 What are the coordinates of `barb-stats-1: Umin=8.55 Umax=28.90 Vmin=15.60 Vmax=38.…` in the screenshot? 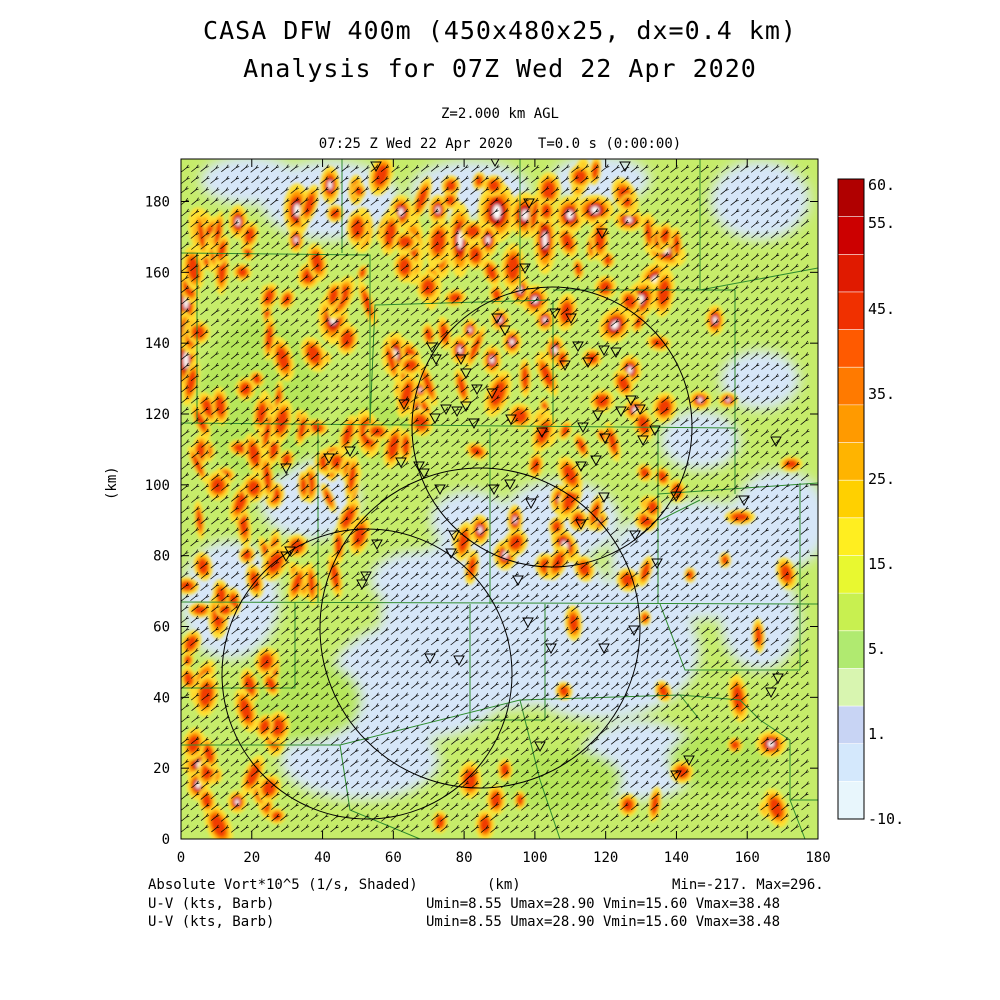 It's located at (603, 904).